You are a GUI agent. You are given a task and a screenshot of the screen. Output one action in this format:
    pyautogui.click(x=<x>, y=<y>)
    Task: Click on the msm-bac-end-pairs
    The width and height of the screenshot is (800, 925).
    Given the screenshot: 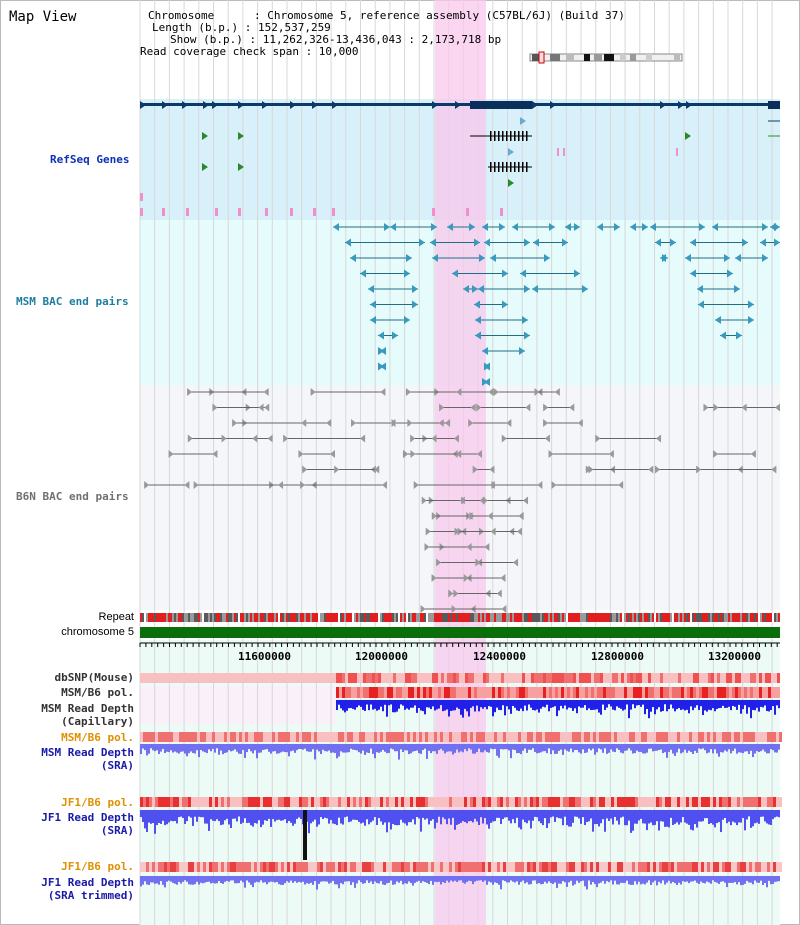 What is the action you would take?
    pyautogui.click(x=556, y=304)
    